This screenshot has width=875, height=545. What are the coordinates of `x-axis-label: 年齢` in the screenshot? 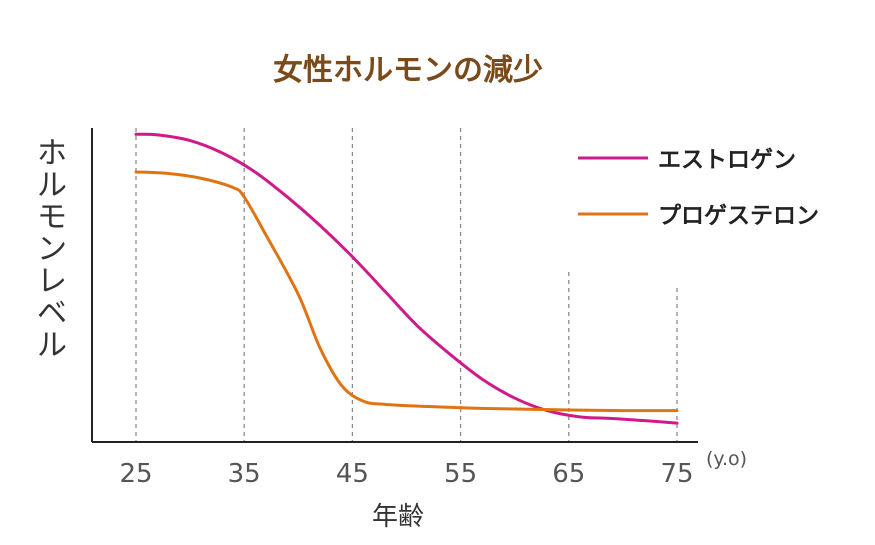 It's located at (398, 517).